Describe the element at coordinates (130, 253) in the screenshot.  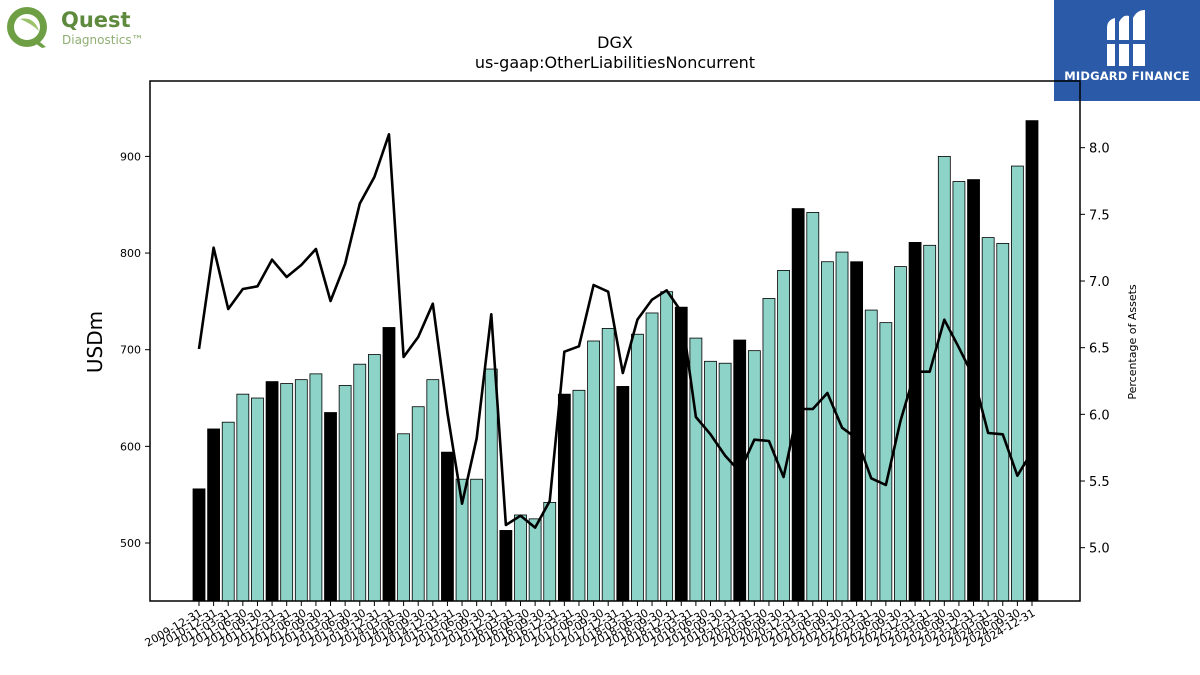
I see `y-tick-label: 800` at that location.